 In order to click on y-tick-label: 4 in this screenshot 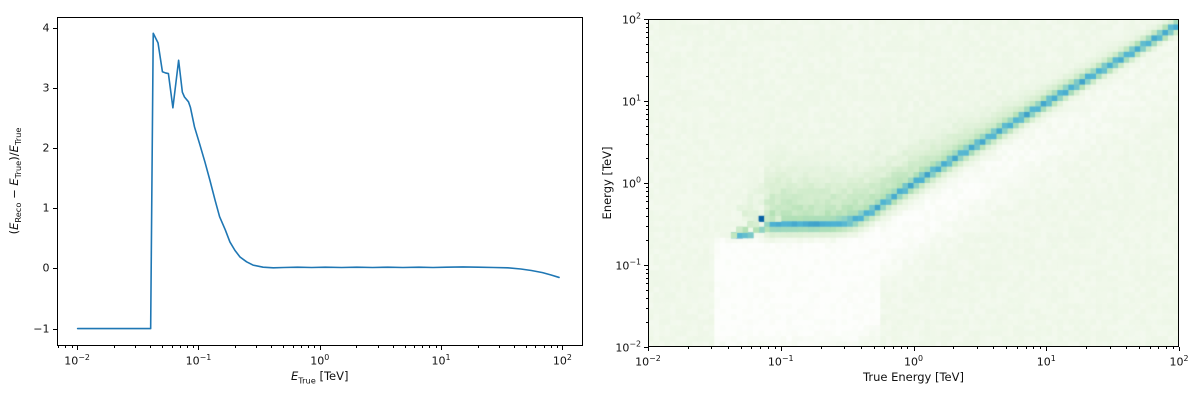, I will do `click(46, 28)`.